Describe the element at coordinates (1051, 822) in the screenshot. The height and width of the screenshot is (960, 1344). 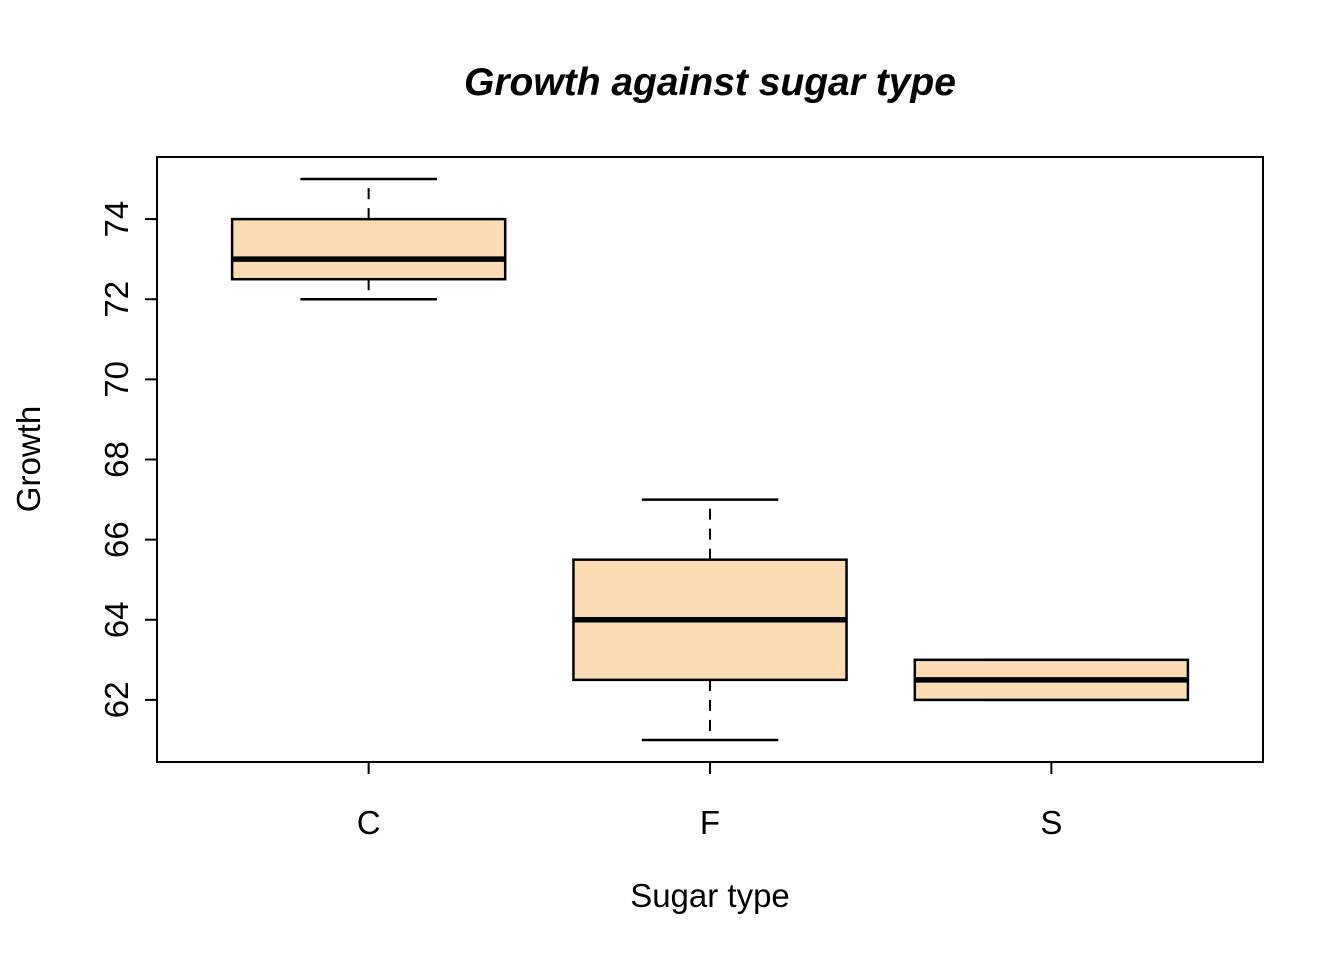
I see `x-tick-label-S: S` at that location.